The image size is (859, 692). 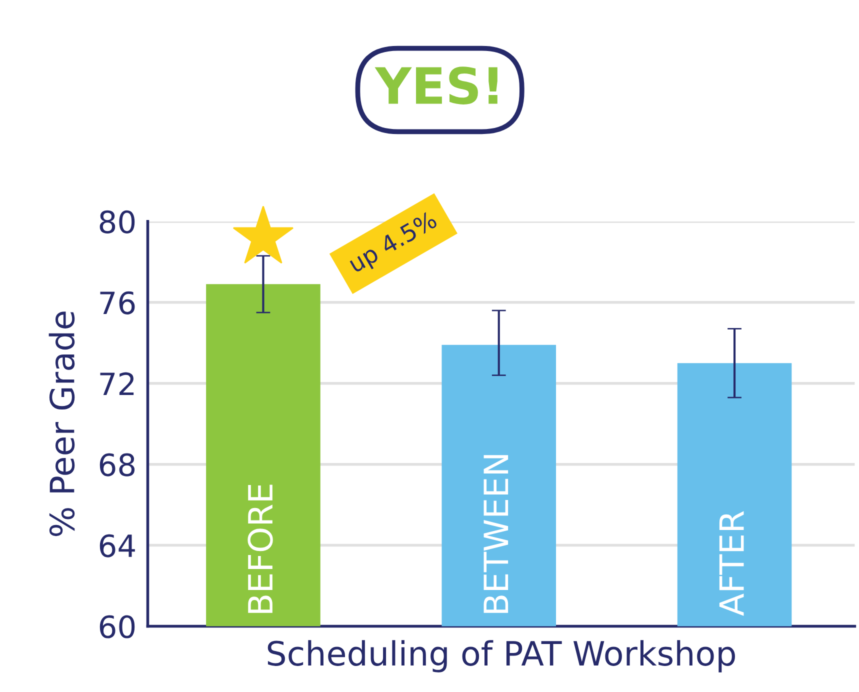 I want to click on y-tick-label: 80, so click(x=117, y=222).